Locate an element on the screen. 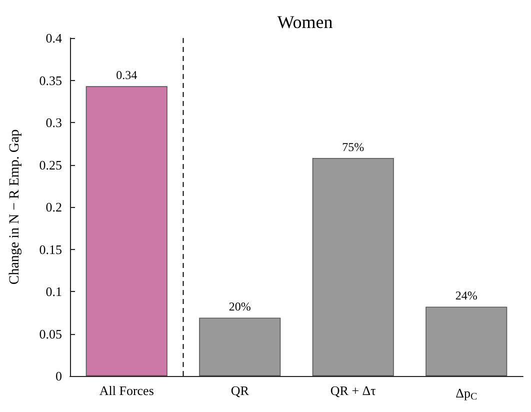 Image resolution: width=531 pixels, height=412 pixels. y-axis-title: Change in N − R Emp. Gap is located at coordinates (15, 207).